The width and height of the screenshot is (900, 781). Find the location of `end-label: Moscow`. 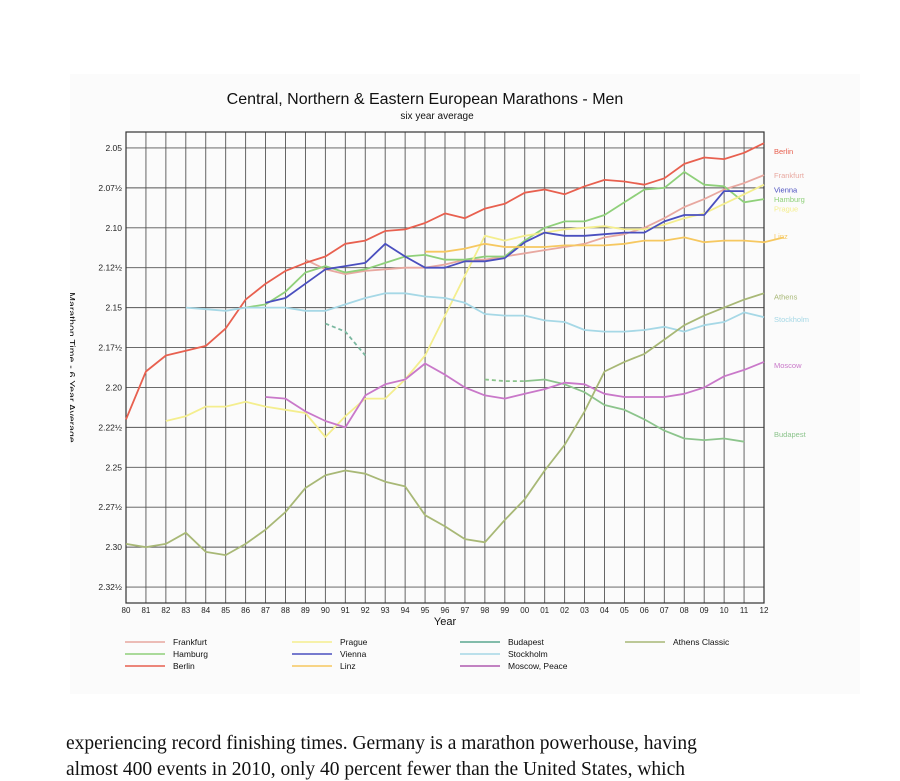

end-label: Moscow is located at coordinates (788, 365).